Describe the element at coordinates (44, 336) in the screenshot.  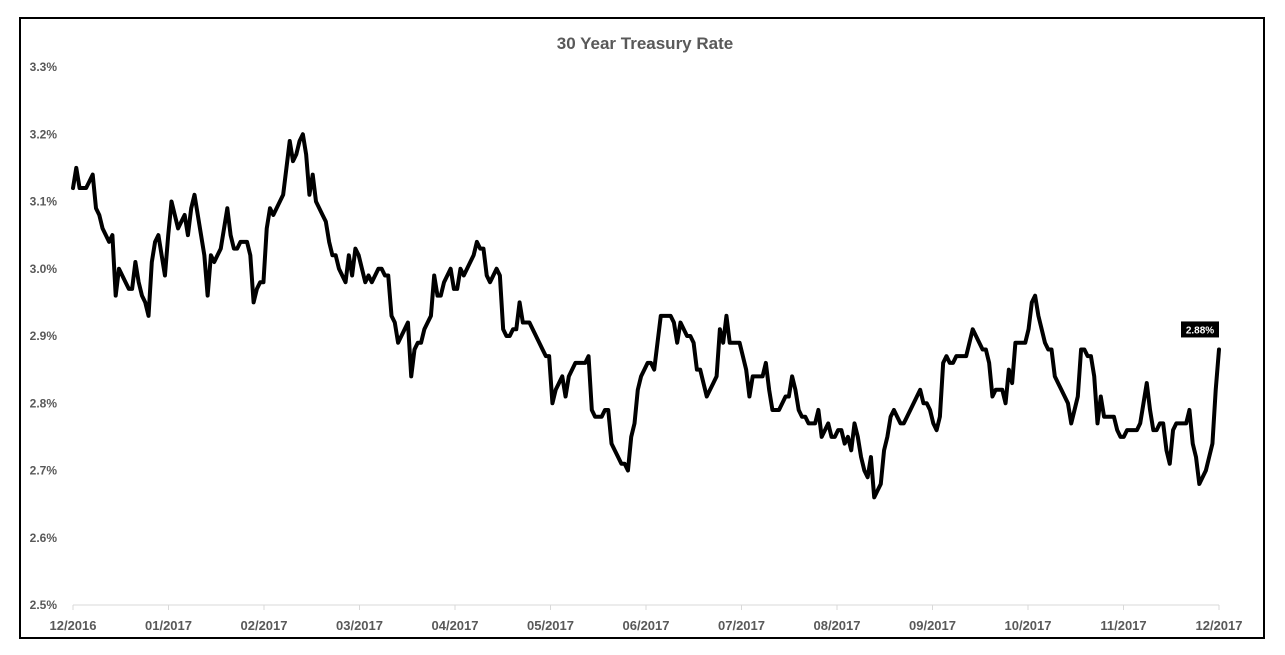
I see `y-axis: 2.5% 2.6% 2.7% 2.8% 2.9% 3.0% 3.1% 3.2% 3.3%` at that location.